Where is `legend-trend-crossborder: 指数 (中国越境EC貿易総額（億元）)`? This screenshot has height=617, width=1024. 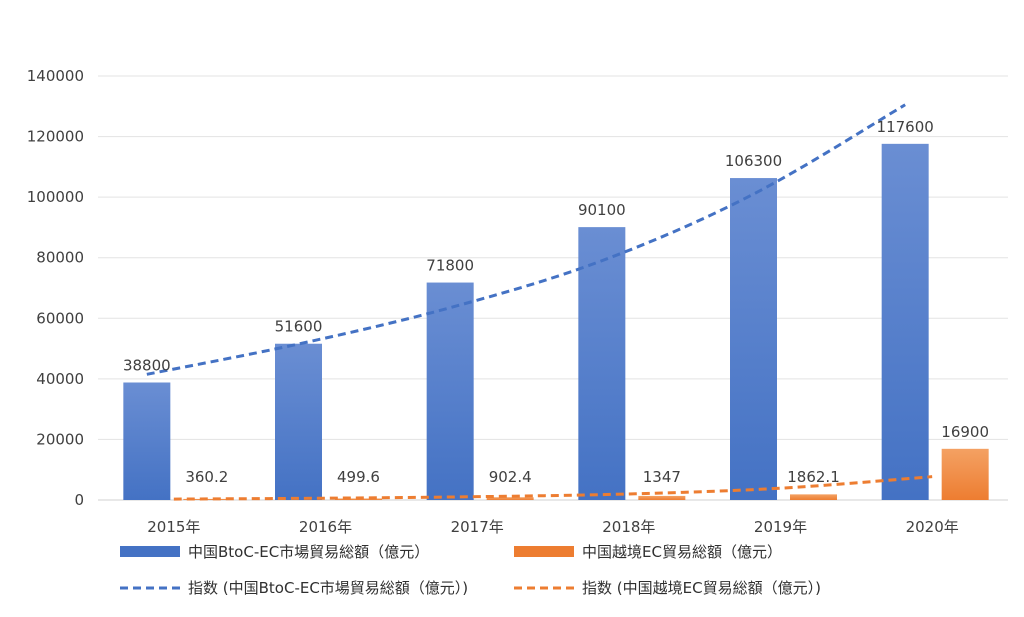
legend-trend-crossborder: 指数 (中国越境EC貿易総額（億元）) is located at coordinates (667, 588).